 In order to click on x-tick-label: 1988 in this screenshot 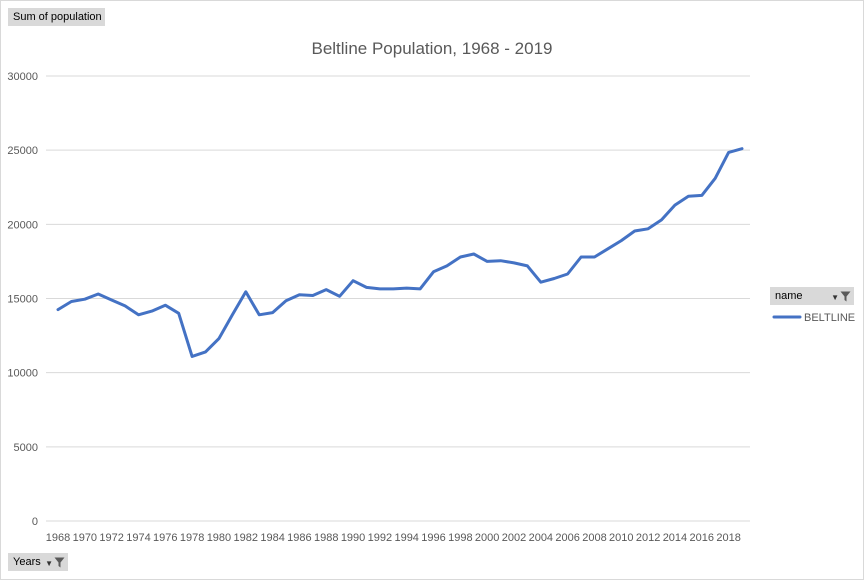, I will do `click(326, 538)`.